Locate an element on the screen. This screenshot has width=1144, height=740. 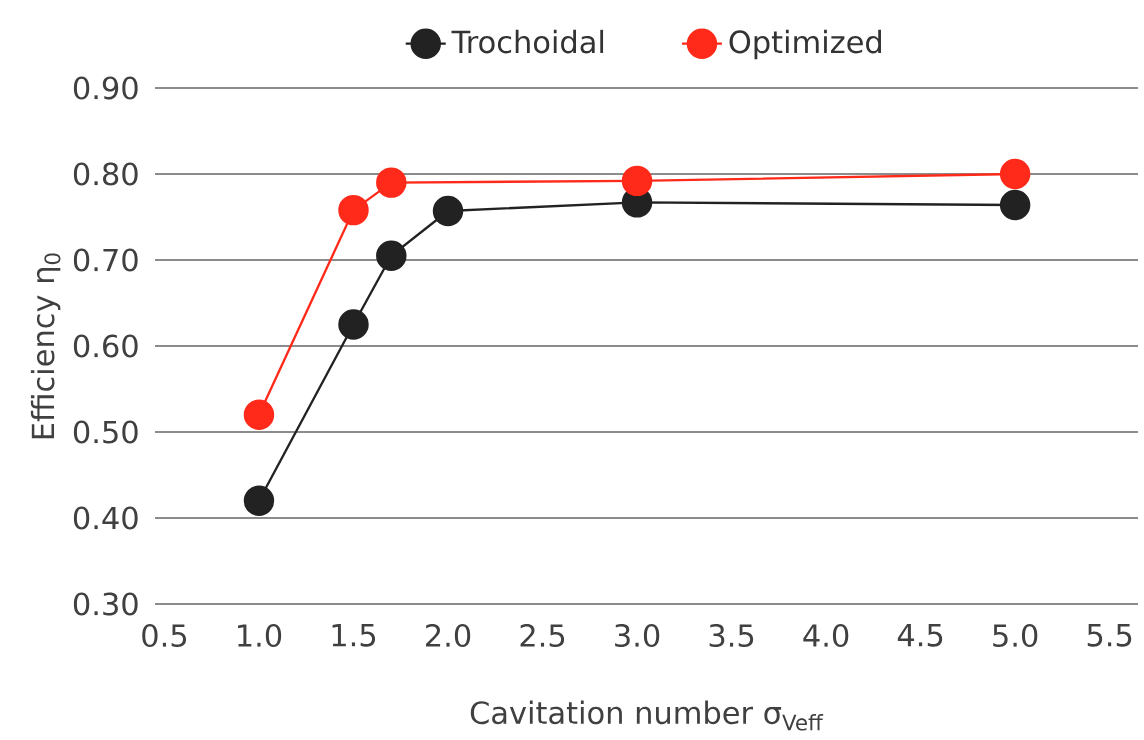
x-tick-label: 1.5 is located at coordinates (354, 635).